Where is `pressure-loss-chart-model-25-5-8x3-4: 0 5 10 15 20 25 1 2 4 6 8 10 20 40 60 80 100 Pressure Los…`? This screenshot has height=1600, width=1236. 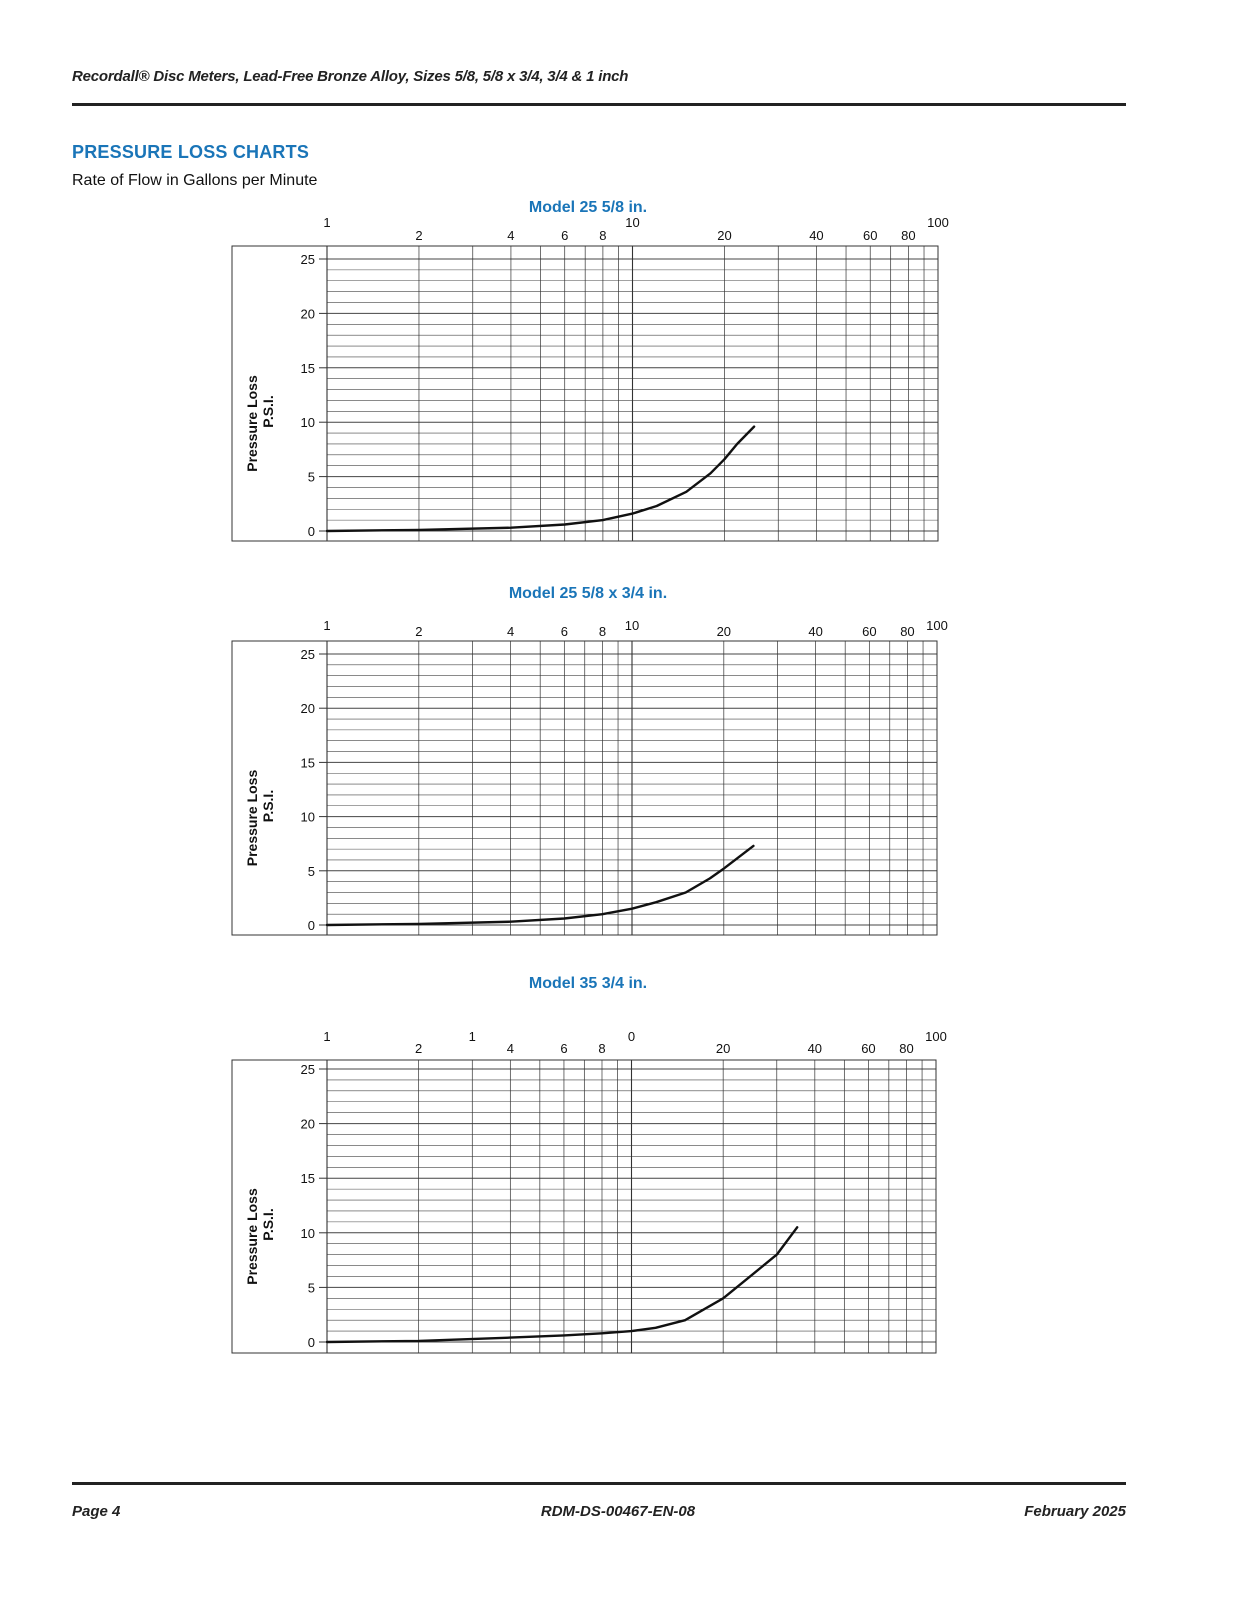
pressure-loss-chart-model-25-5-8x3-4: 0 5 10 15 20 25 1 2 4 6 8 10 20 40 60 80 100 Pressure Los… is located at coordinates (589, 777).